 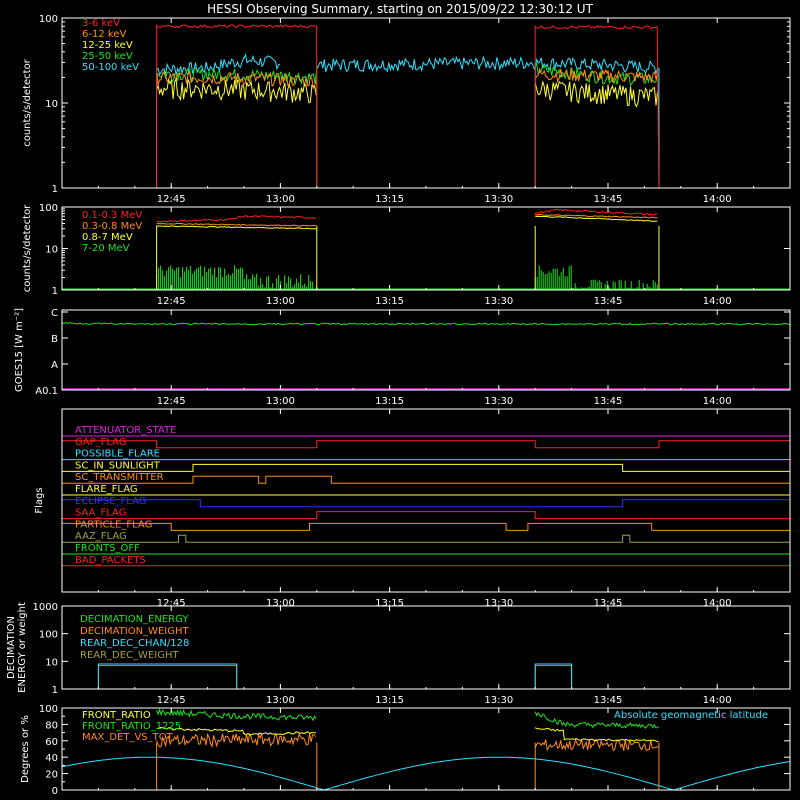 What do you see at coordinates (110, 67) in the screenshot?
I see `legend-entry: 50-100 keV` at bounding box center [110, 67].